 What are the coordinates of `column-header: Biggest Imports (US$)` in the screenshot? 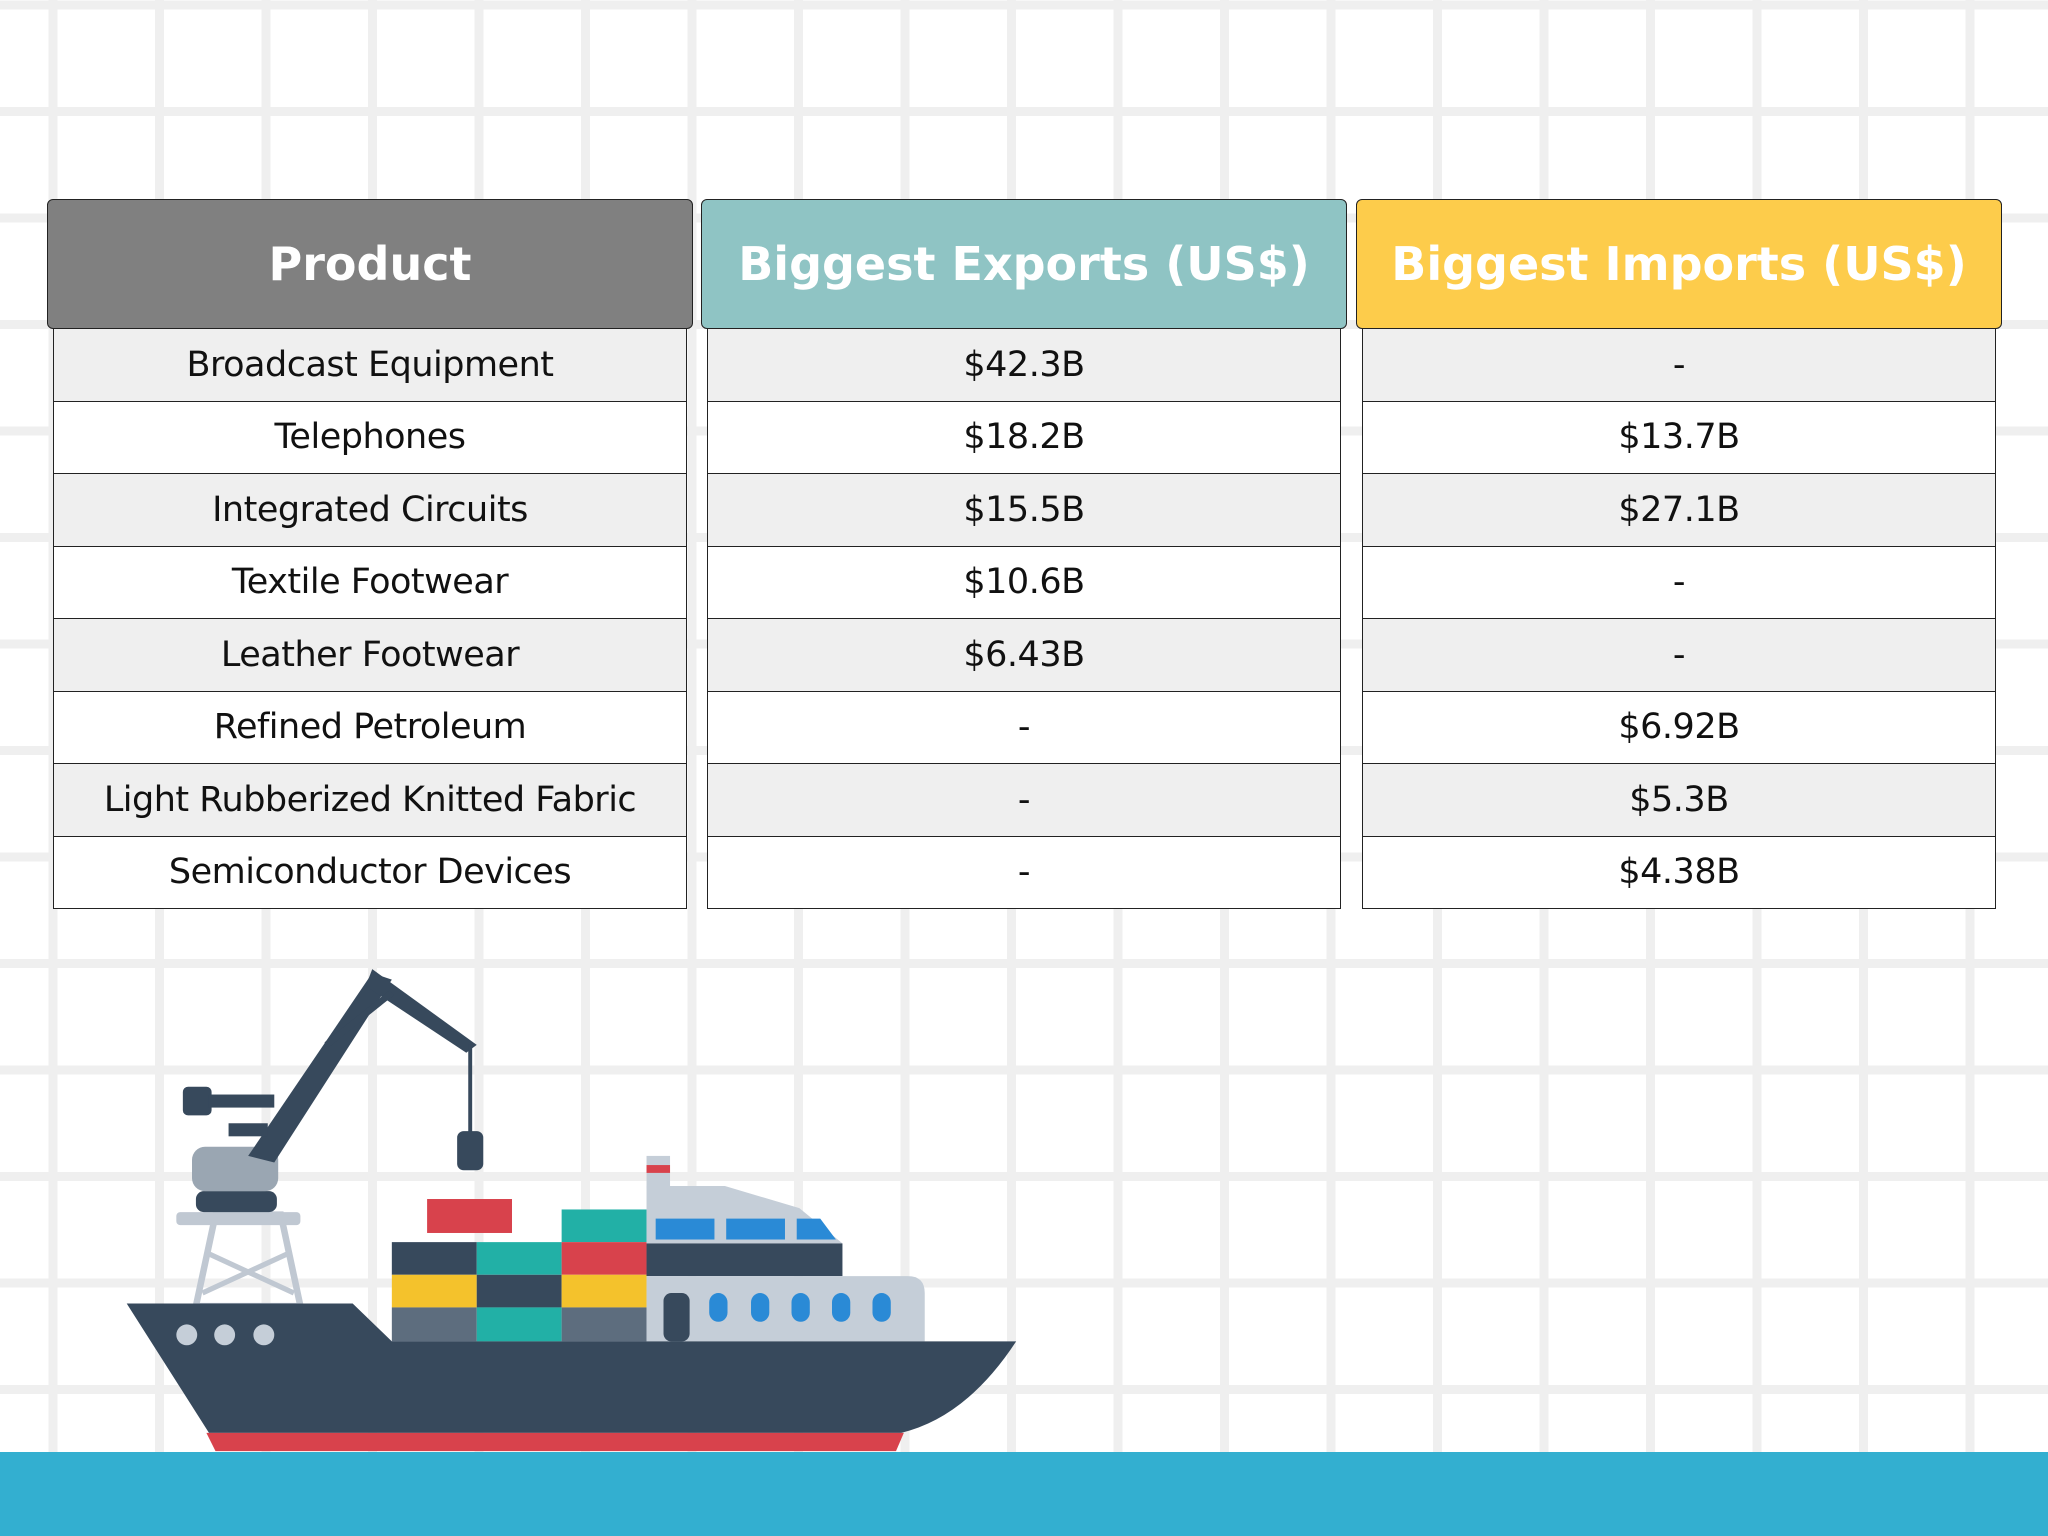 It's located at (1679, 264).